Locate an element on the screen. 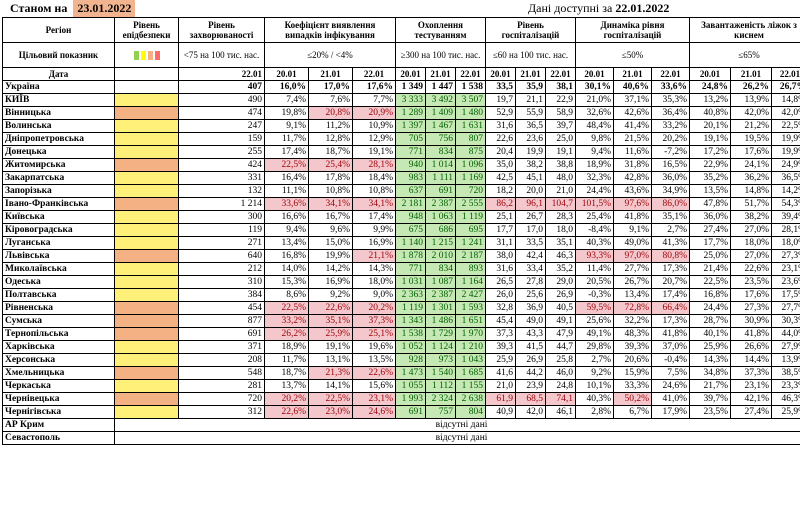 This screenshot has height=515, width=800. hosp-value: 40,9 is located at coordinates (500, 412).